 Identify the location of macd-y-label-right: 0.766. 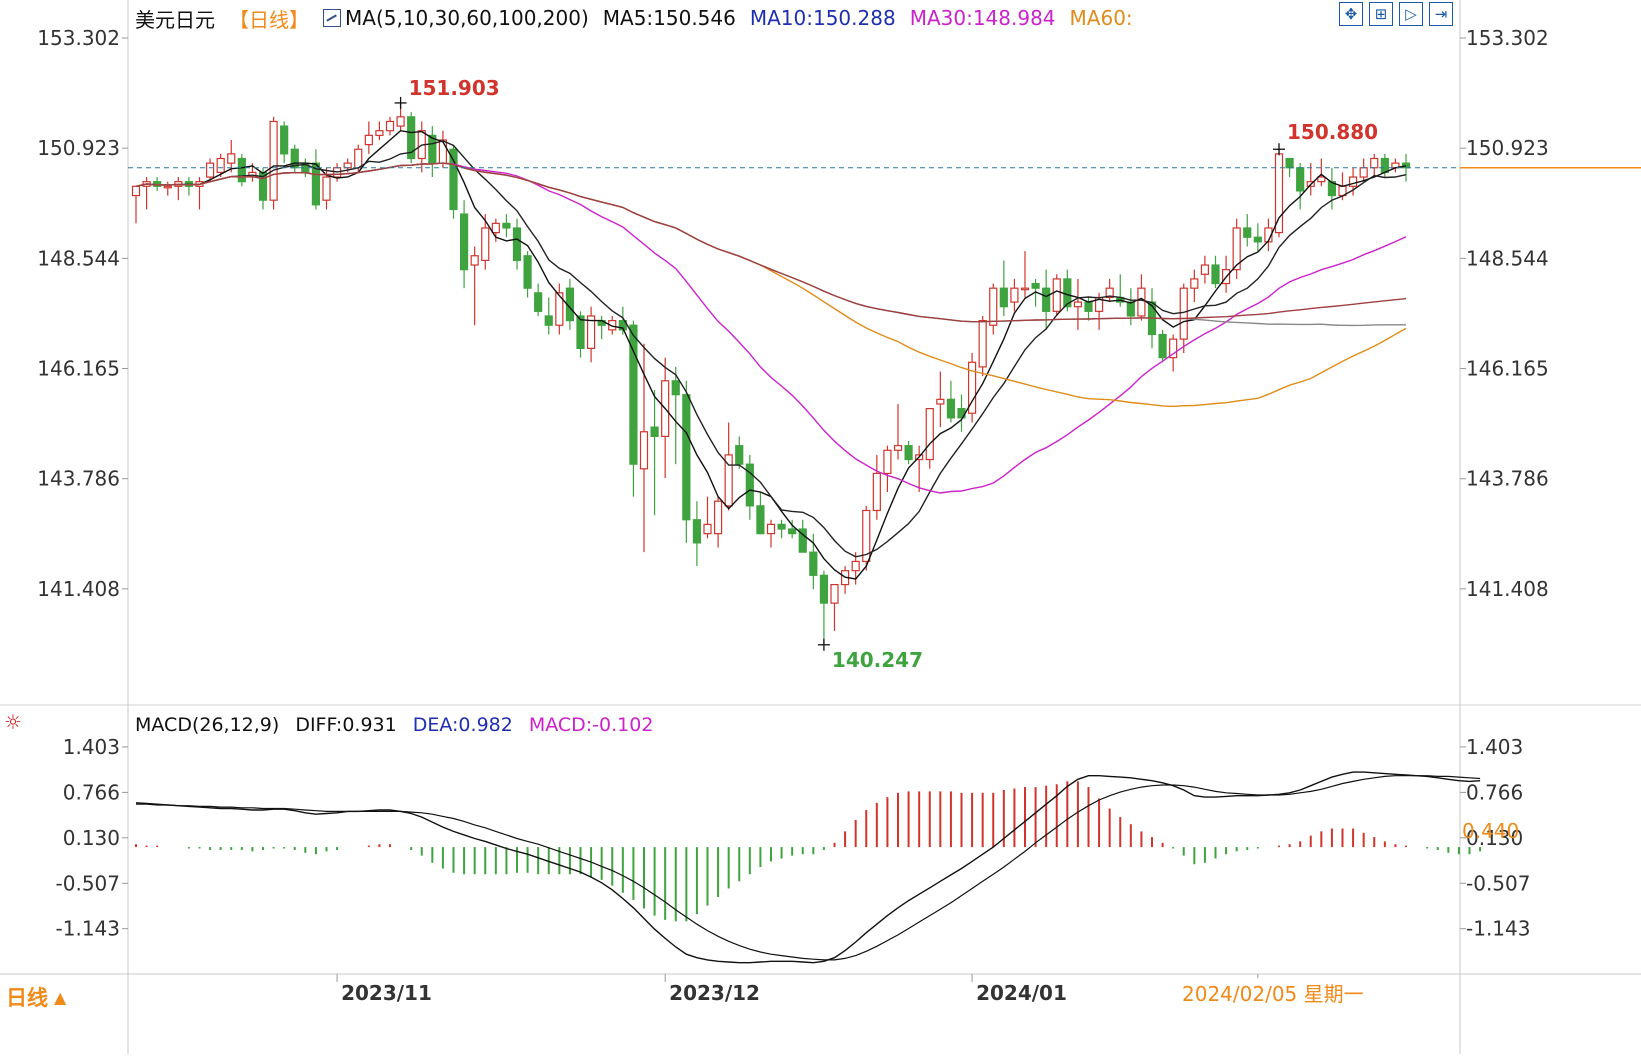
(1494, 792).